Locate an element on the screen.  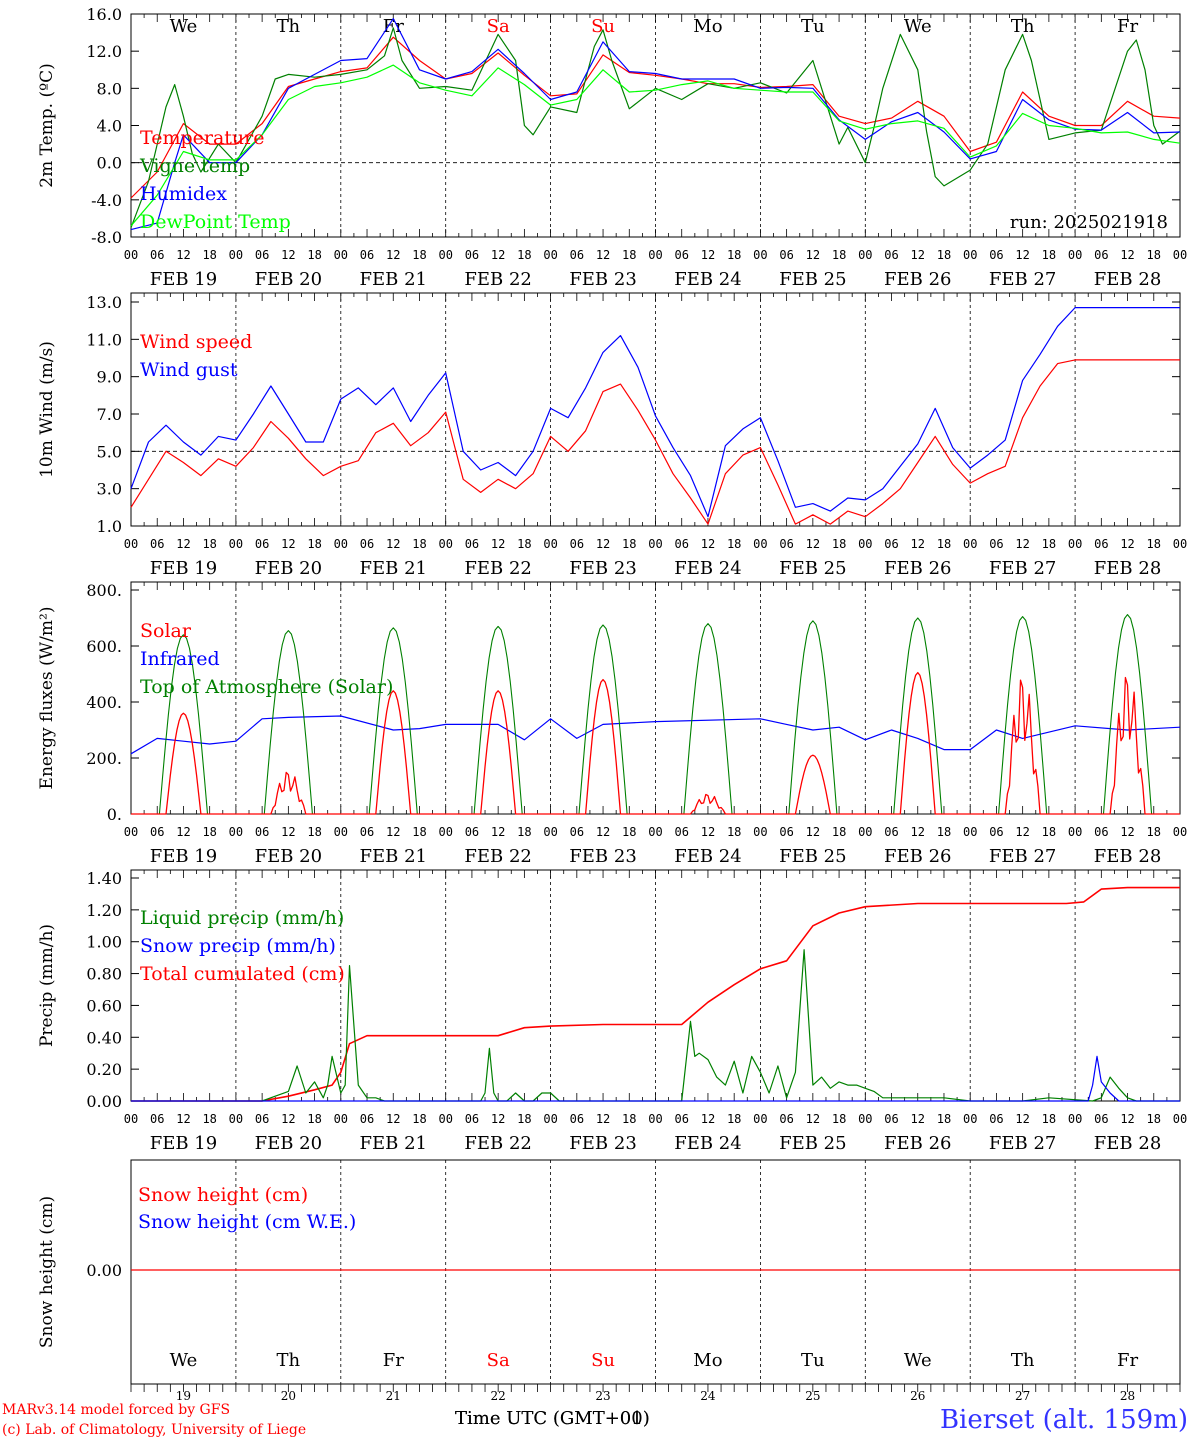
weekday-label: Sa is located at coordinates (498, 1360).